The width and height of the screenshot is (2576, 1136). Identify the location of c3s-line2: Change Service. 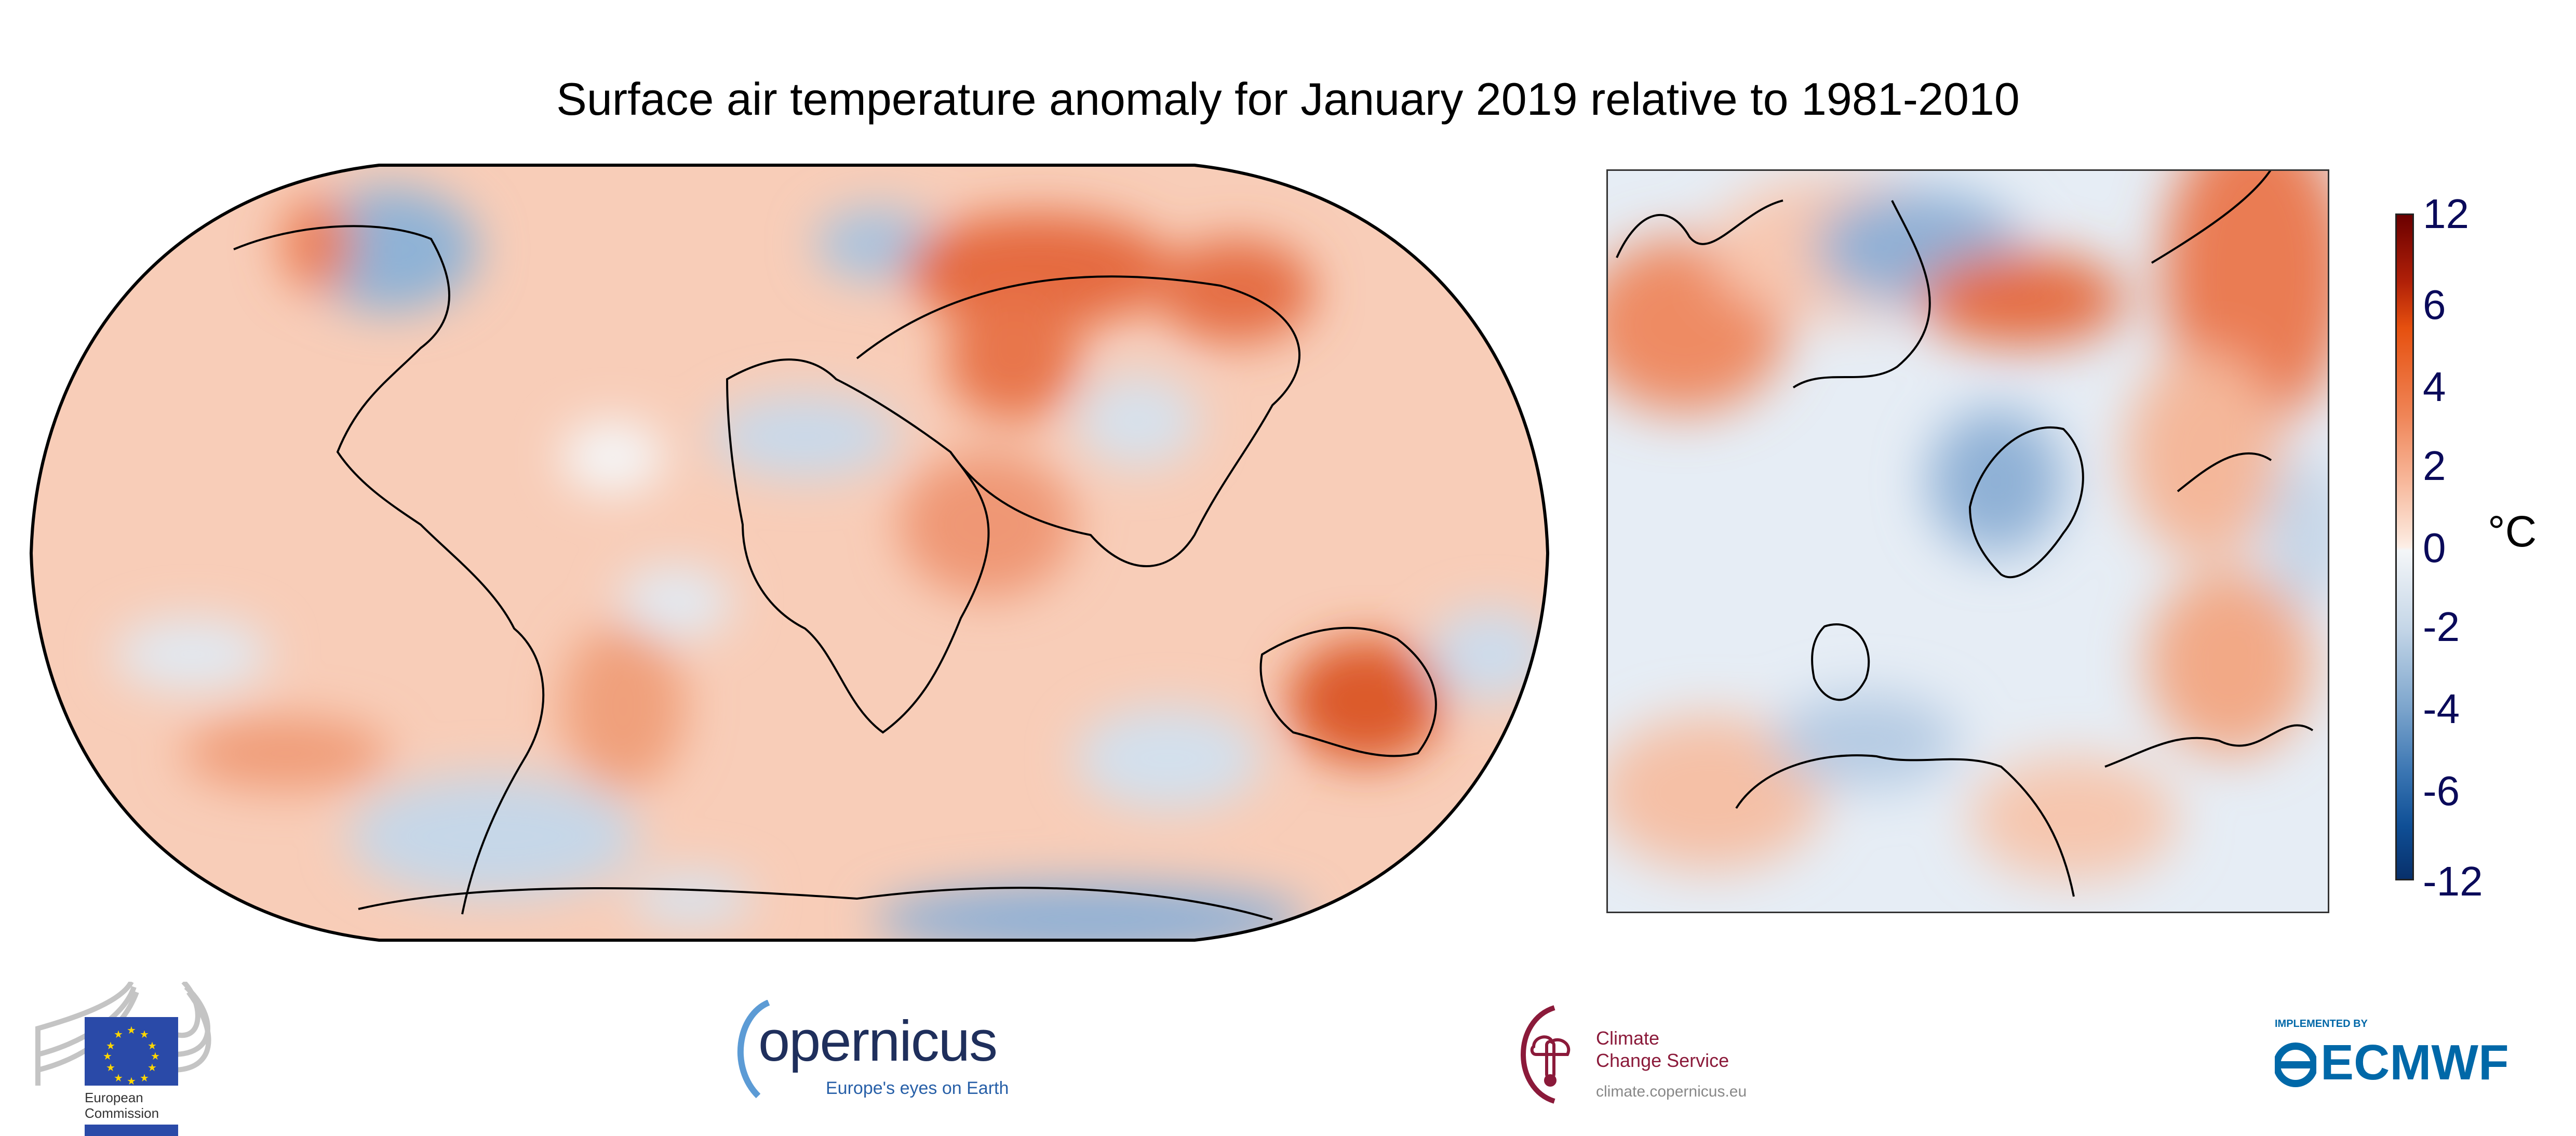
(1663, 1061).